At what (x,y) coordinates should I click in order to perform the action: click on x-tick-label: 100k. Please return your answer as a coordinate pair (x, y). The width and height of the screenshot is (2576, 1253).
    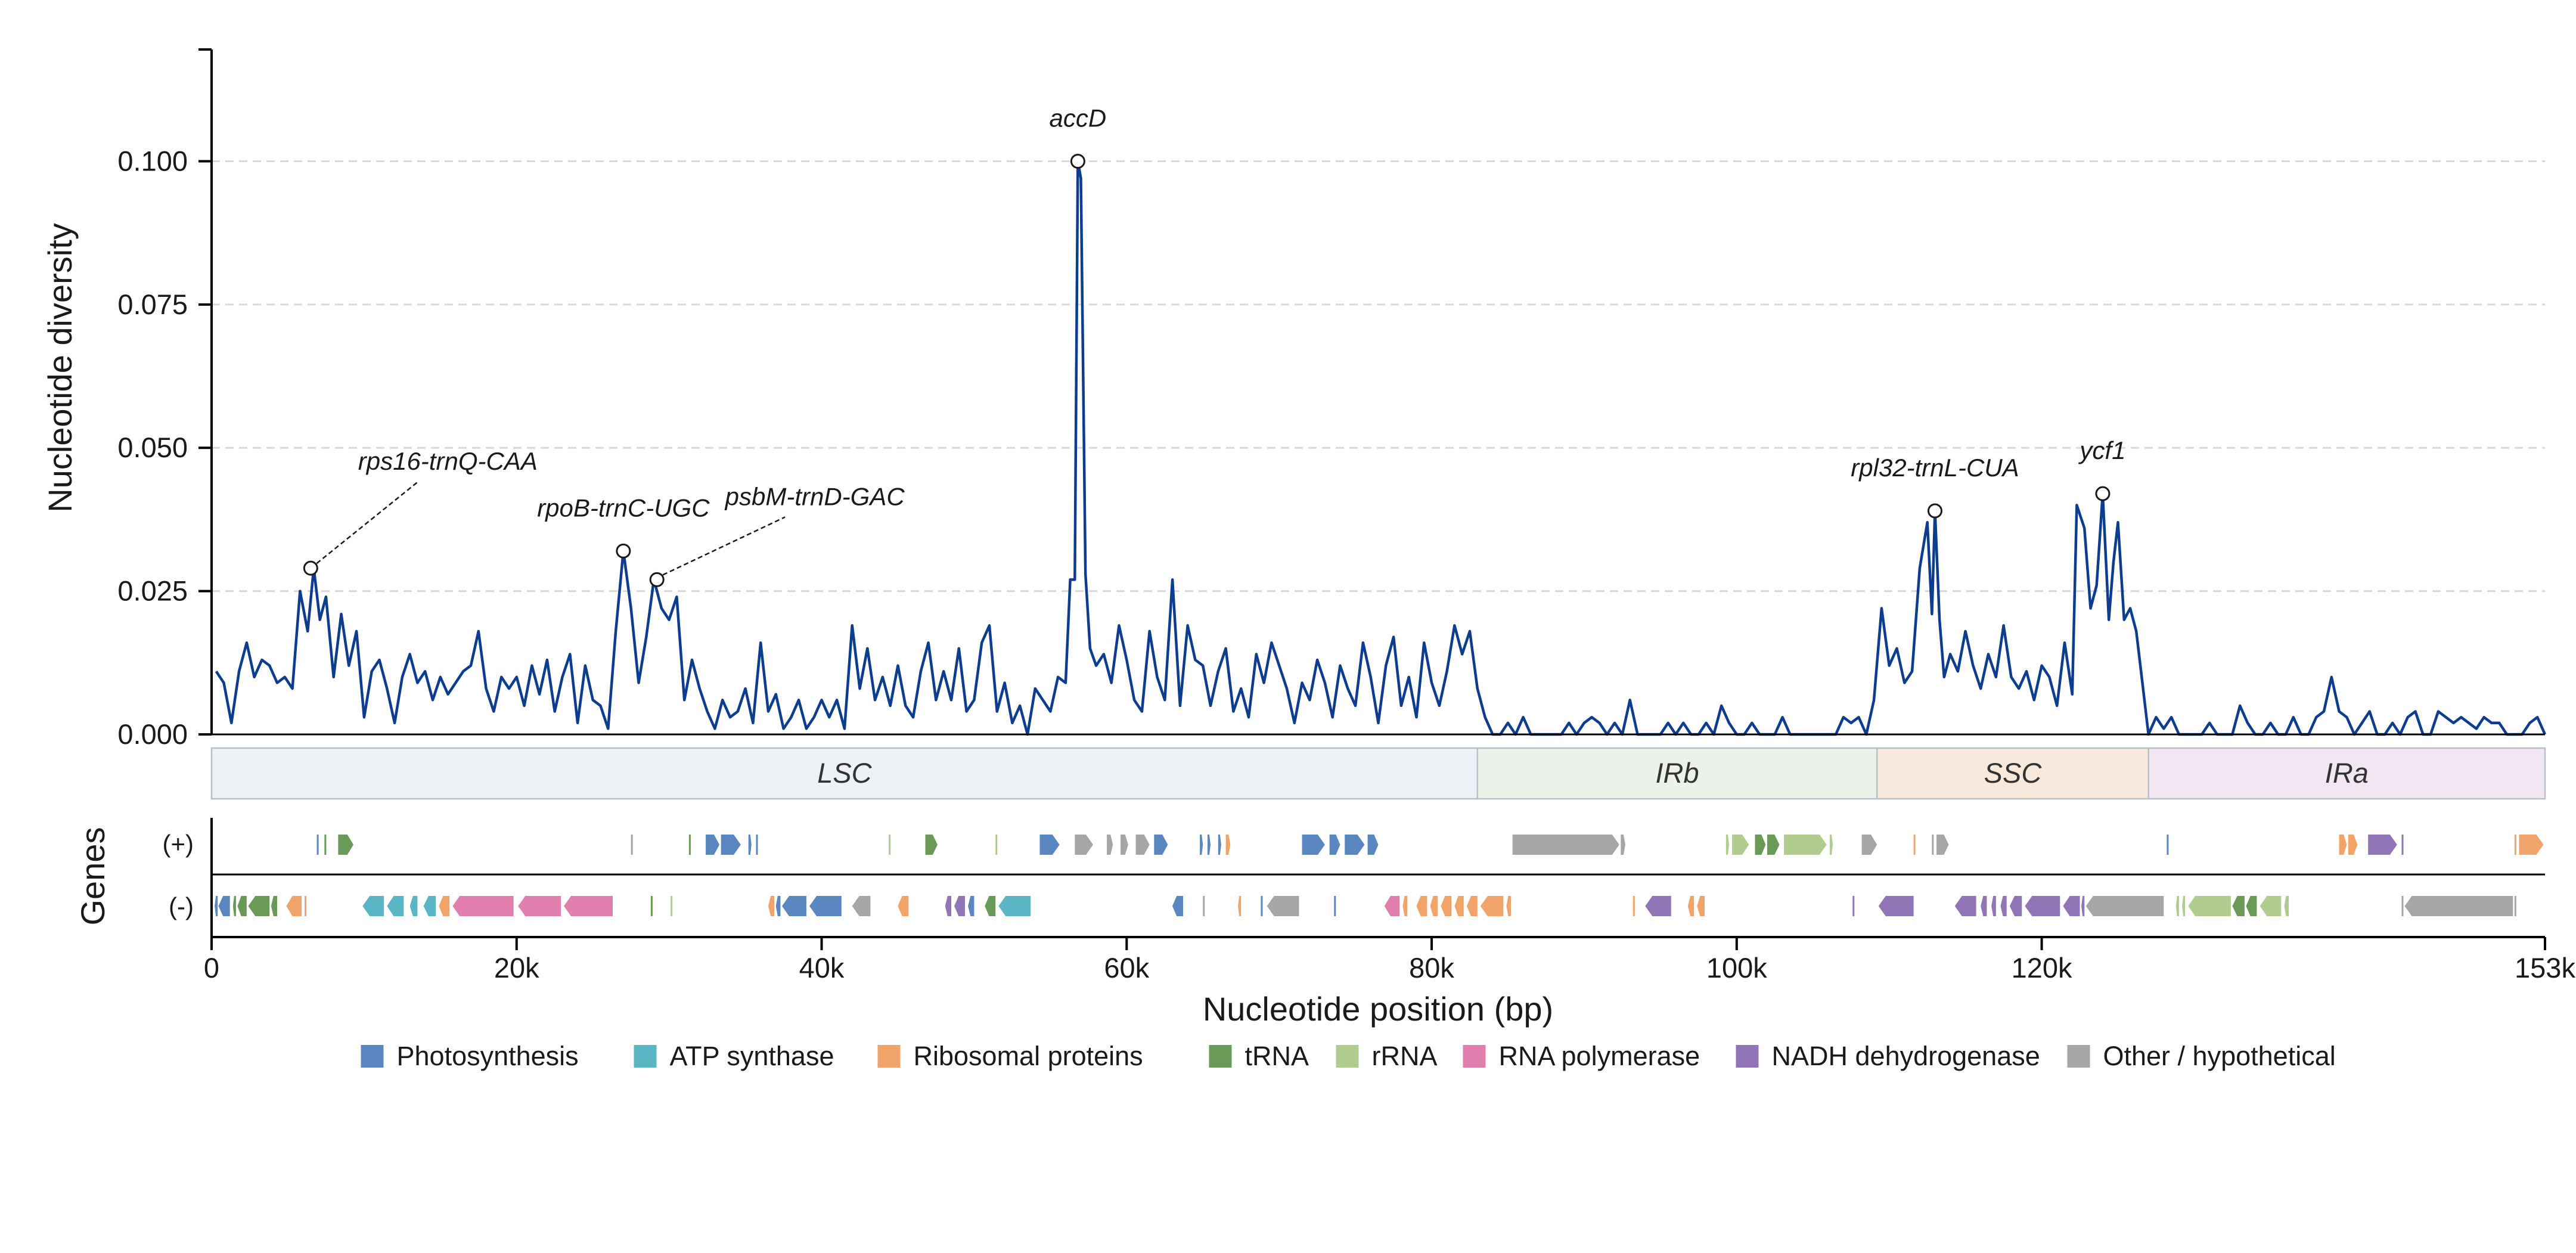
    Looking at the image, I should click on (1737, 968).